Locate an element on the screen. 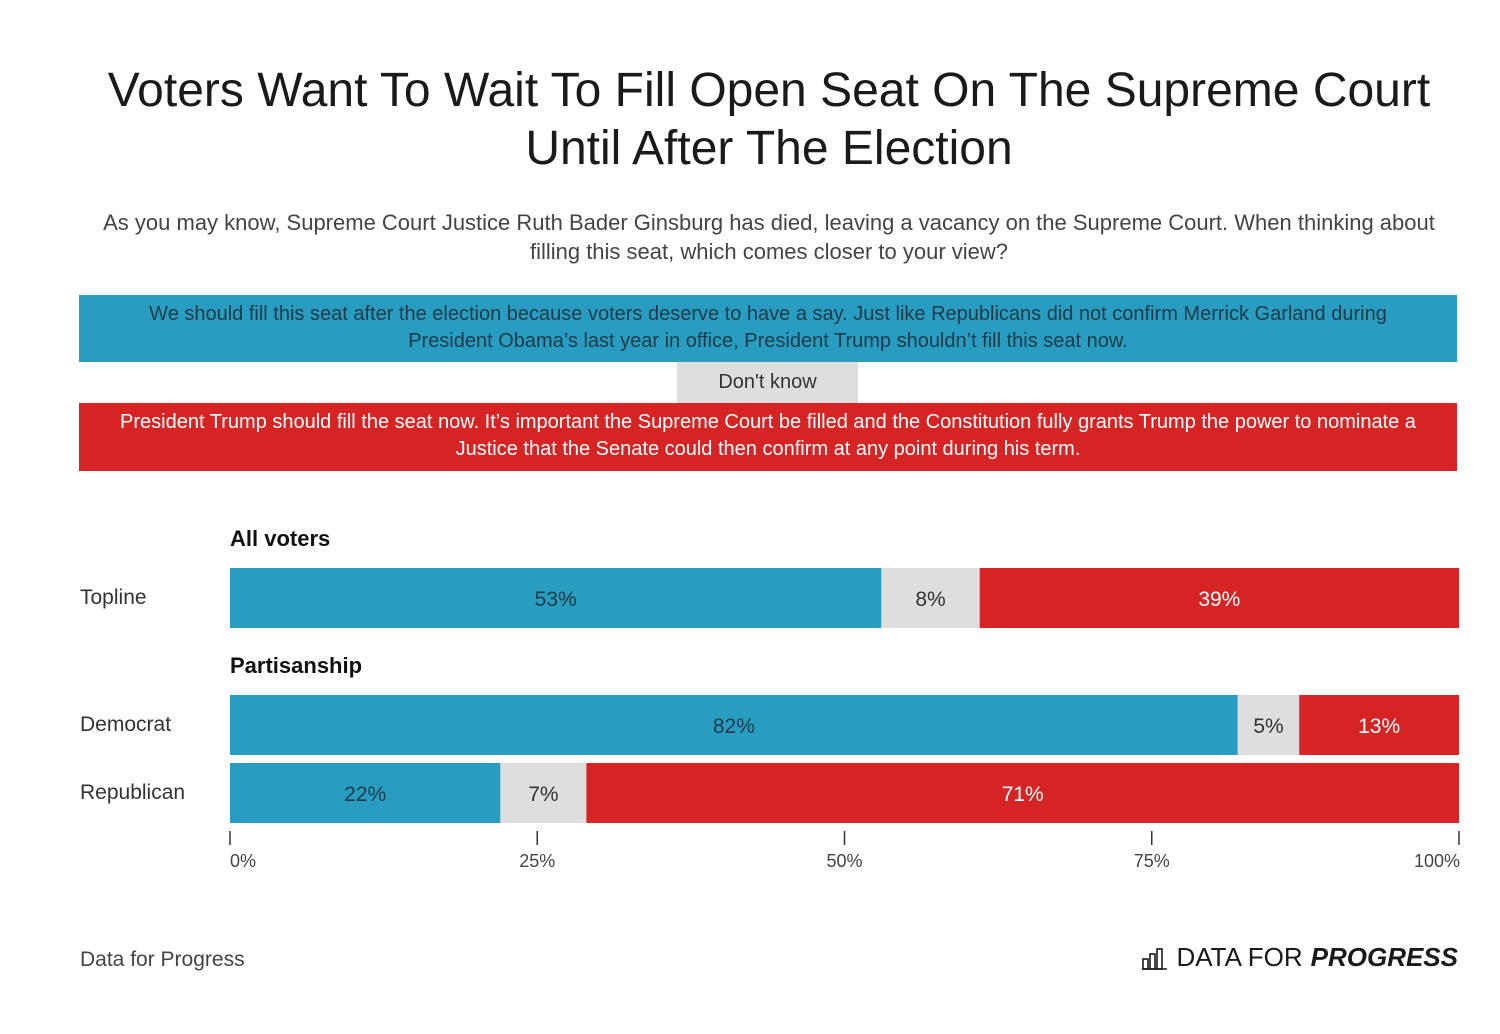  bar-topline-dont-know is located at coordinates (930, 598).